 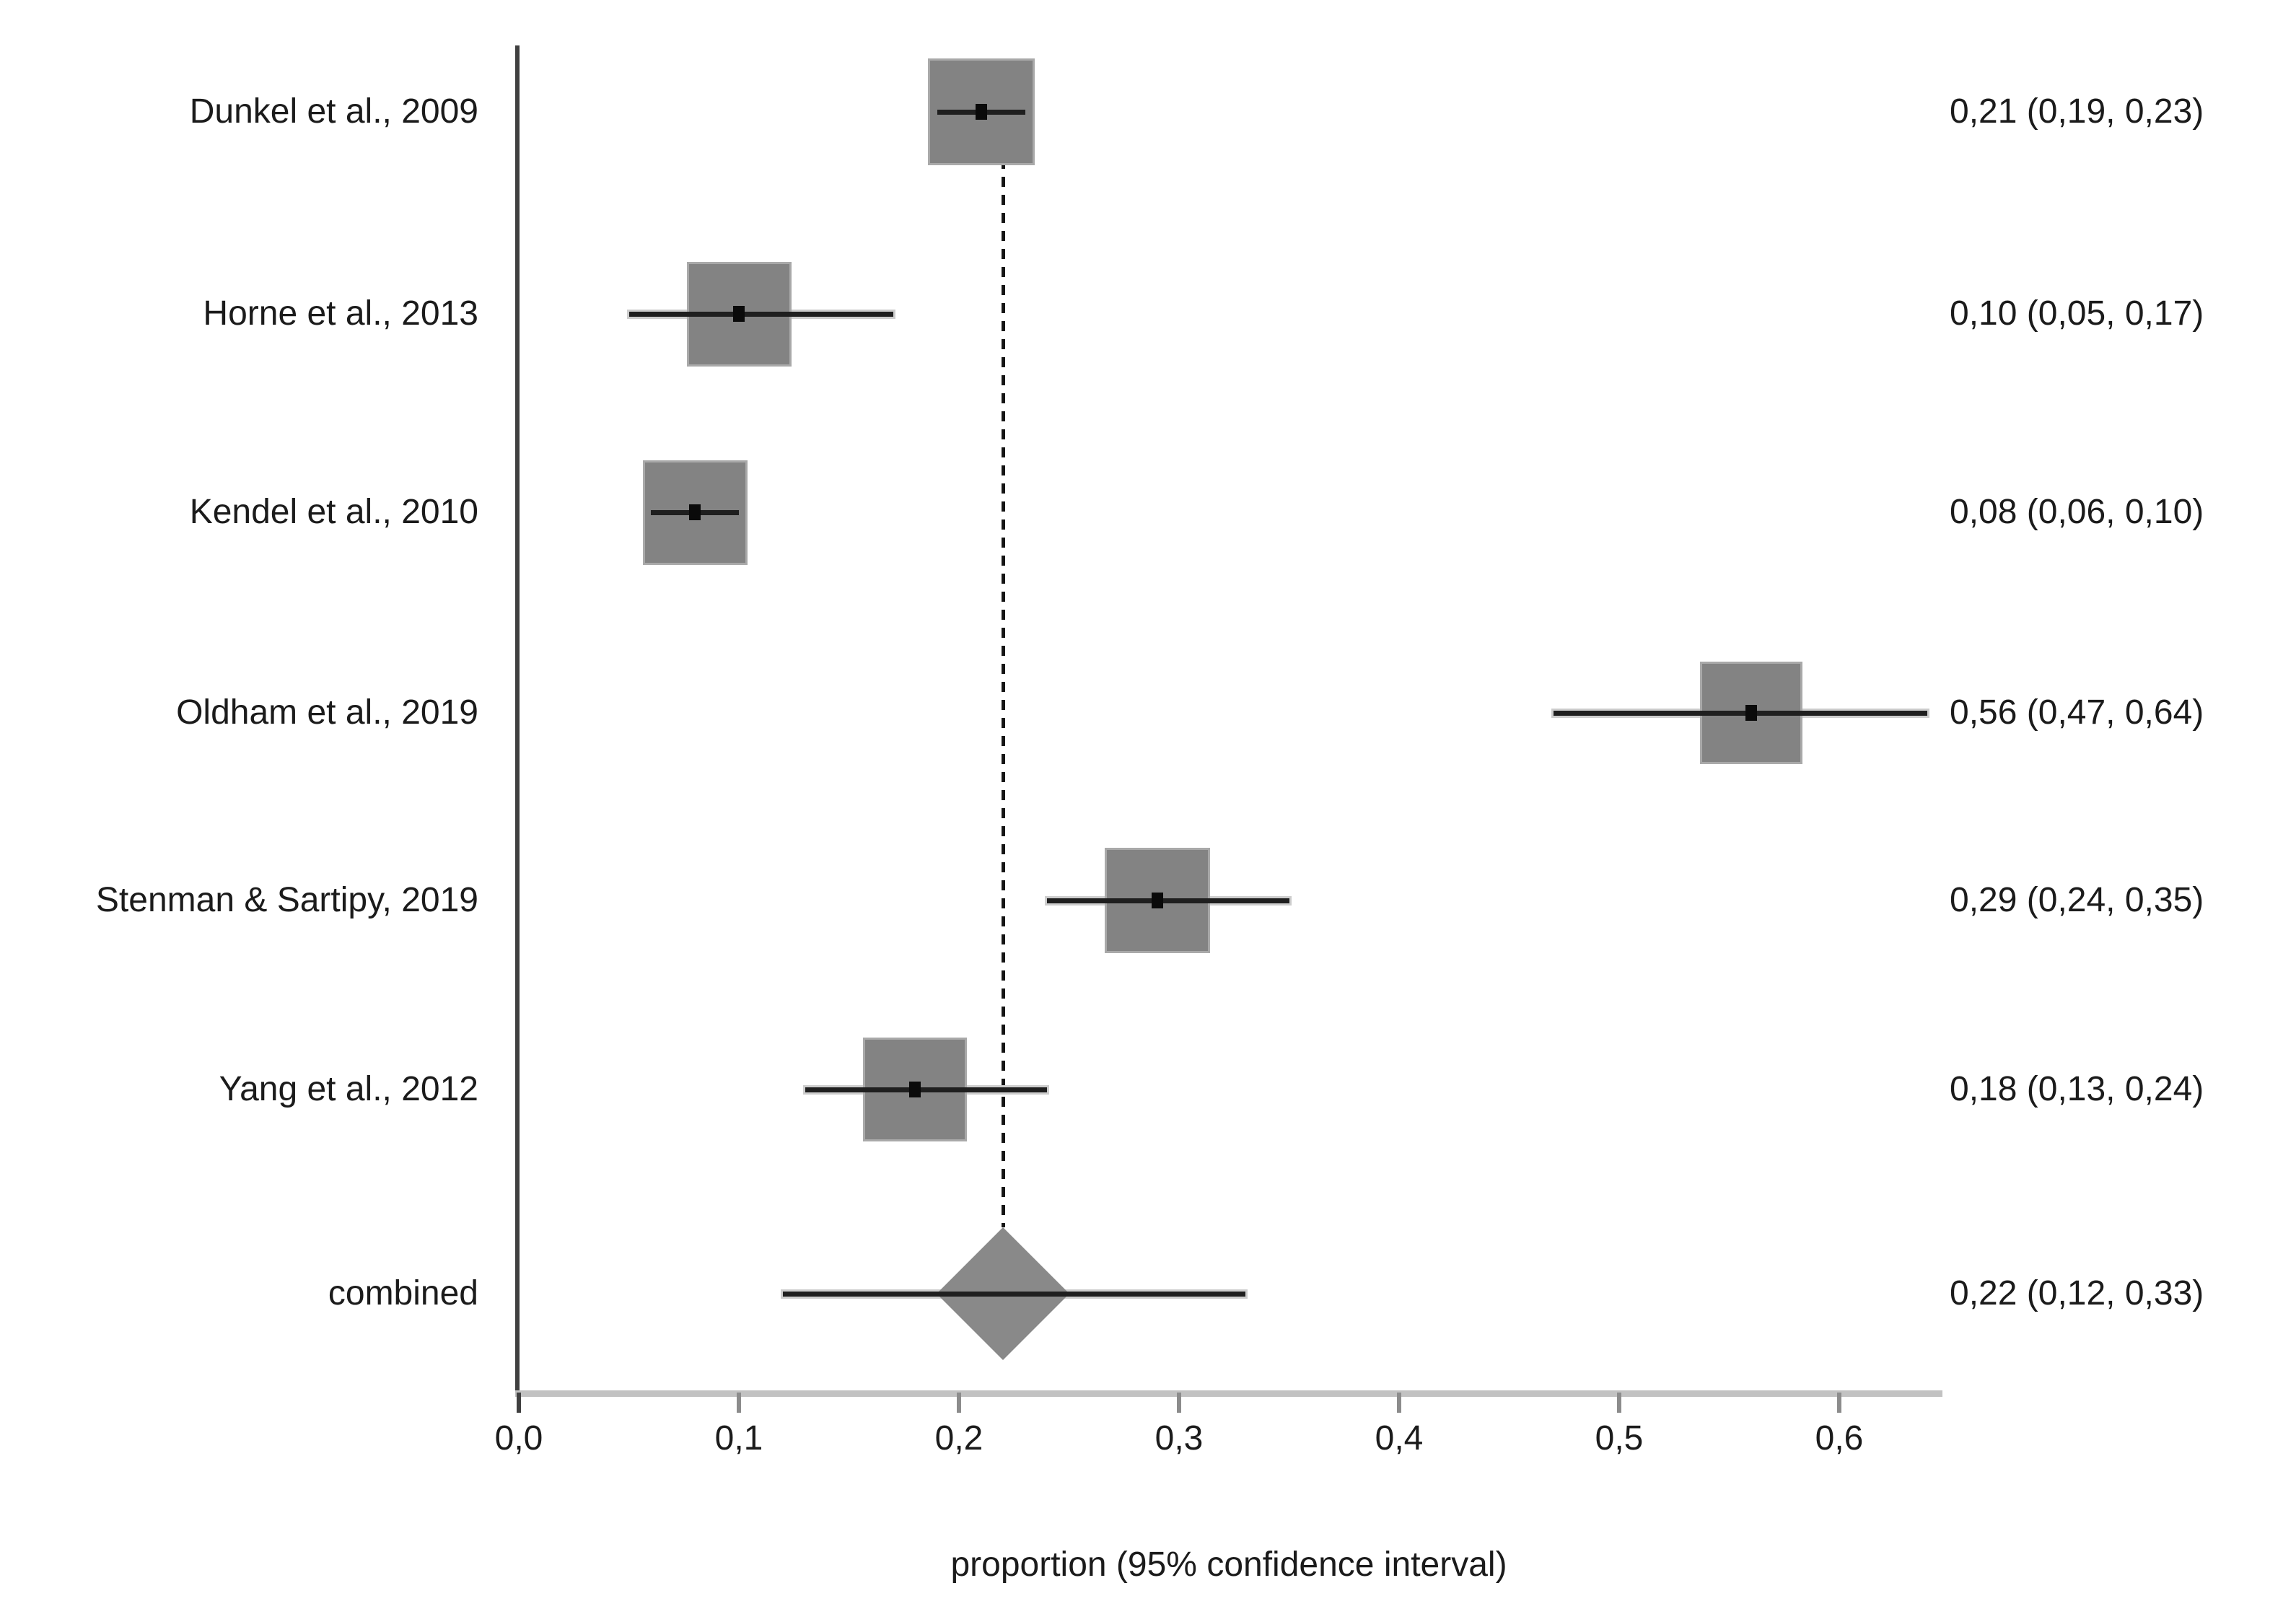 I want to click on ci-value-label: 0,22 (0,12, 0,33), so click(x=2077, y=1293).